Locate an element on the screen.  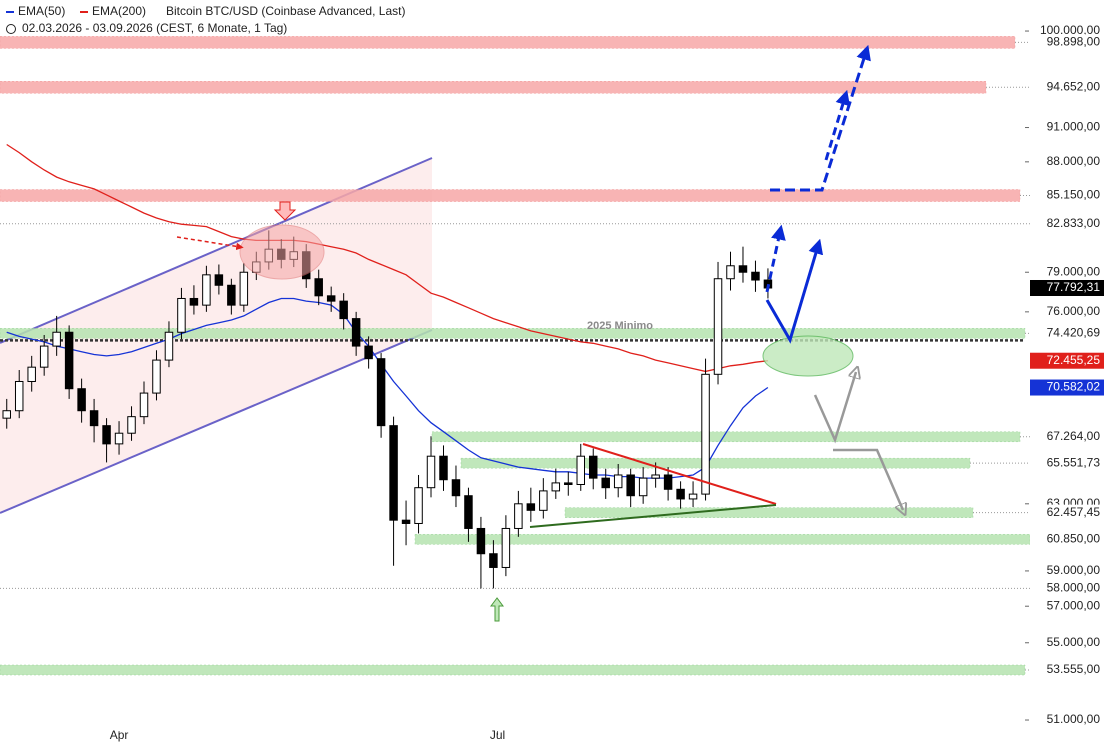
y-tick-label: 76.000,00 is located at coordinates (1074, 311).